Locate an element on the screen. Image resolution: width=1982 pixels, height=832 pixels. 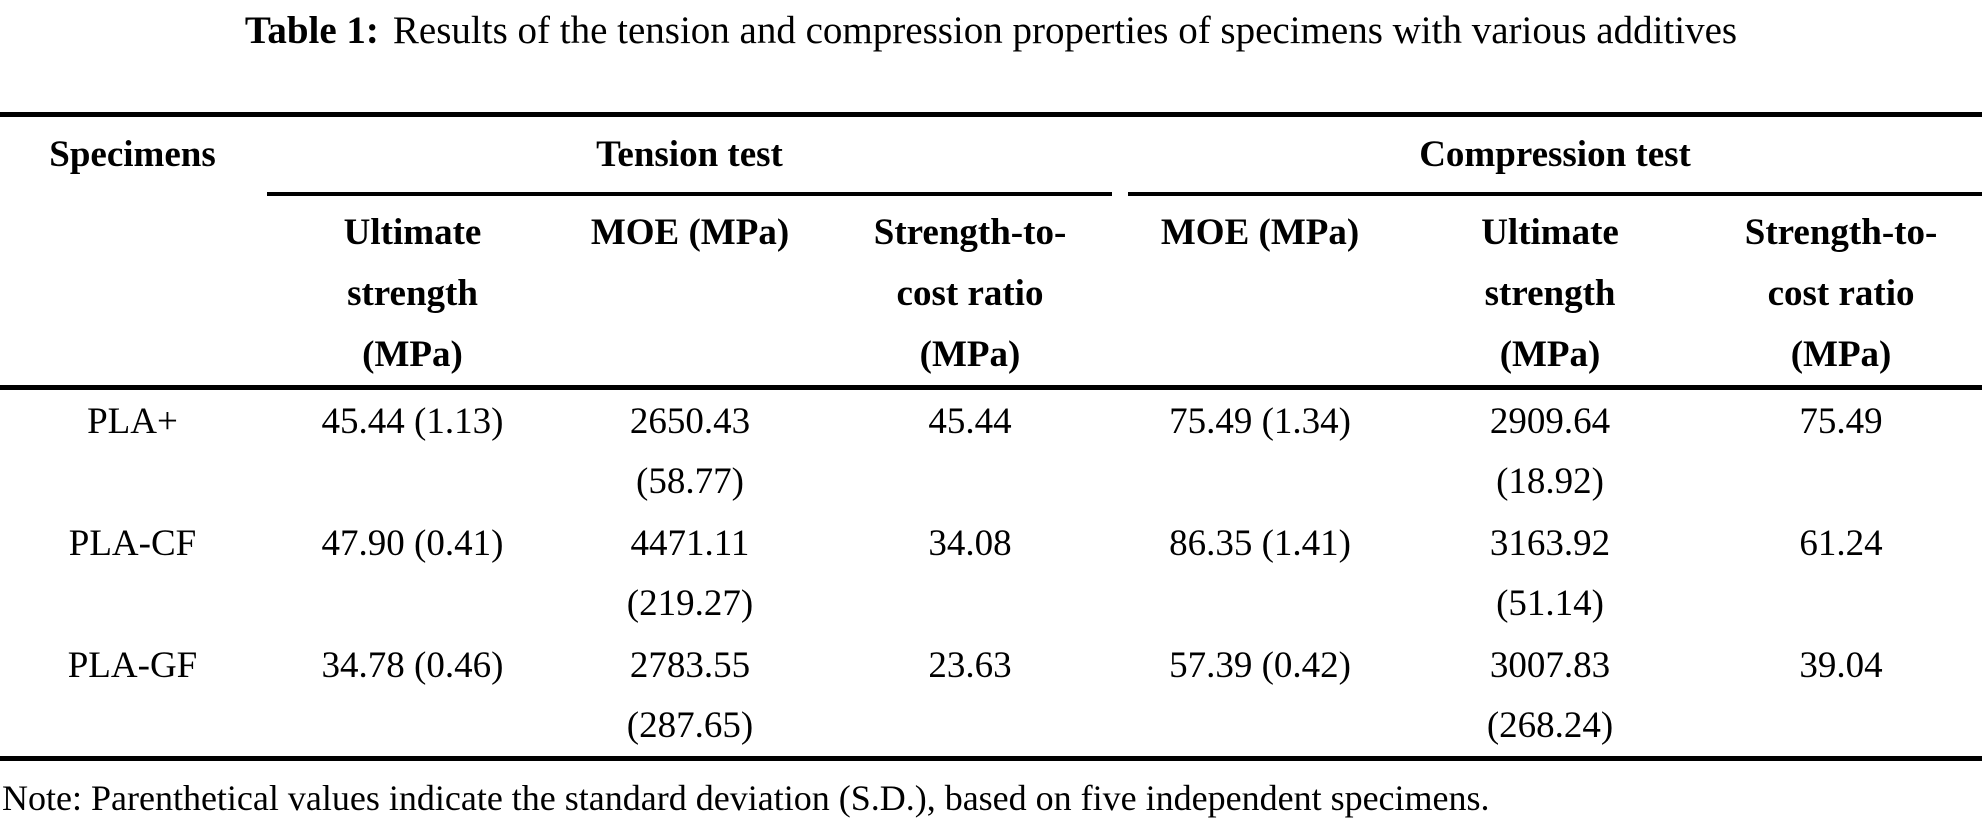
cell-value-line: 45.44 (1.13) is located at coordinates (412, 421).